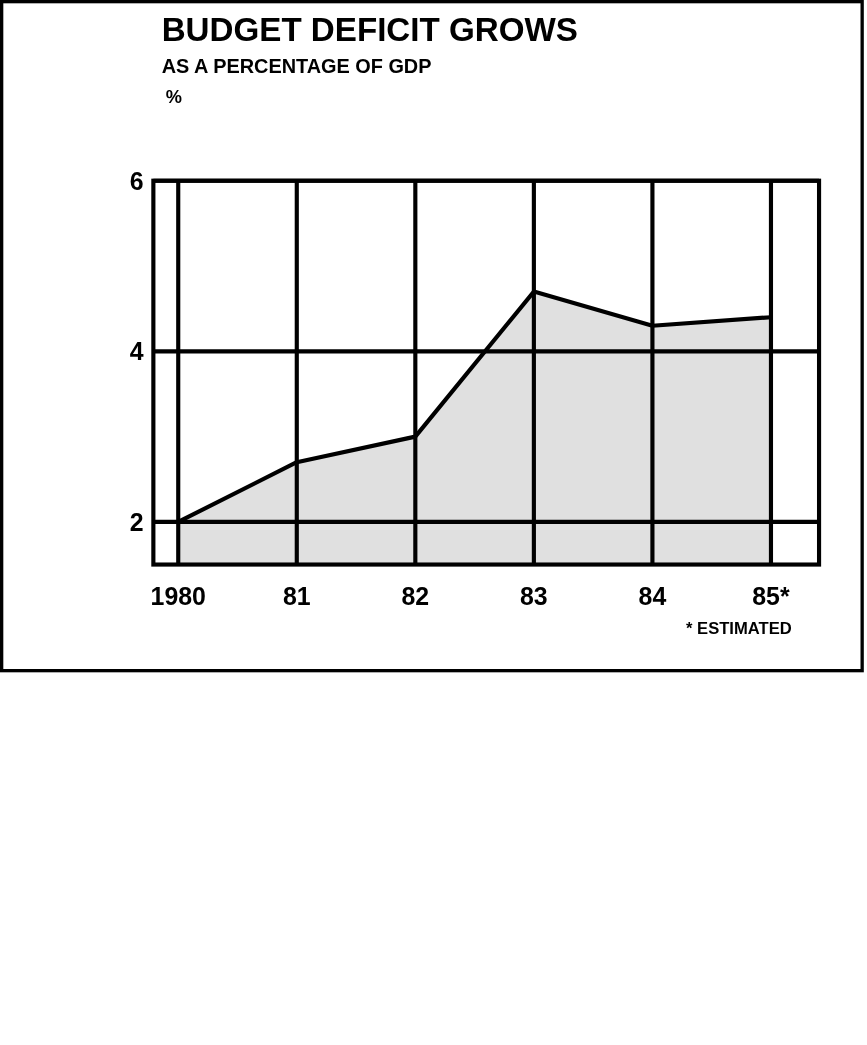  I want to click on text: * ESTIMATED, so click(739, 629).